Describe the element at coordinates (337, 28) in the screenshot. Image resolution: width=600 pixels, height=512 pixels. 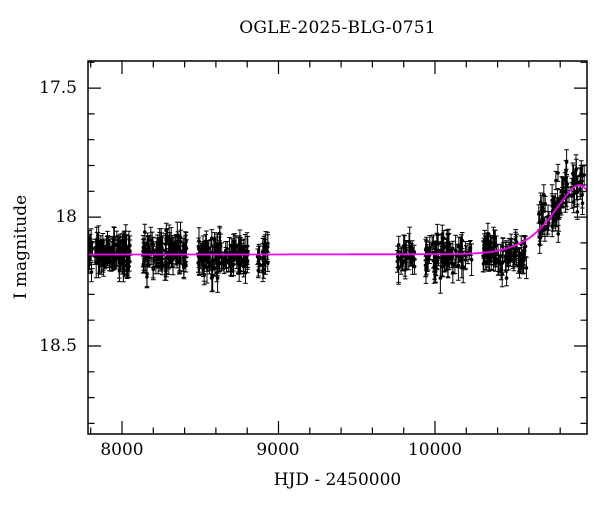
I see `chart-title: OGLE-2025-BLG-0751` at that location.